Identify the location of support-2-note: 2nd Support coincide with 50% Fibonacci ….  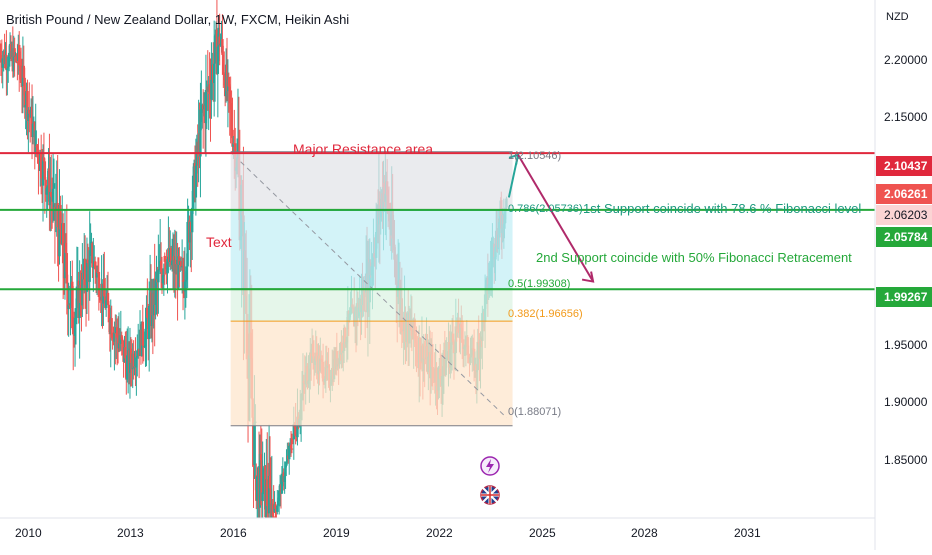
(694, 257).